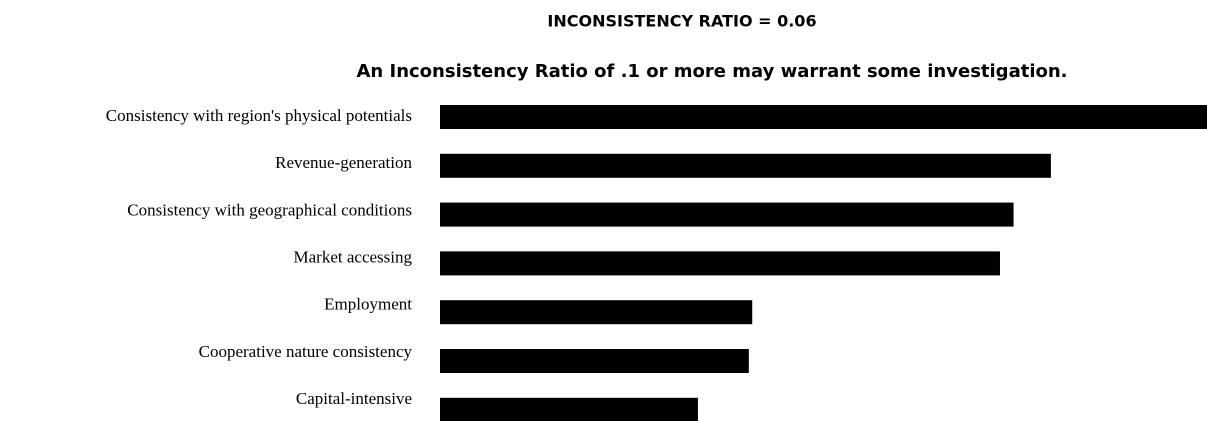 This screenshot has width=1207, height=421. I want to click on category-label: Cooperative nature consistency, so click(306, 351).